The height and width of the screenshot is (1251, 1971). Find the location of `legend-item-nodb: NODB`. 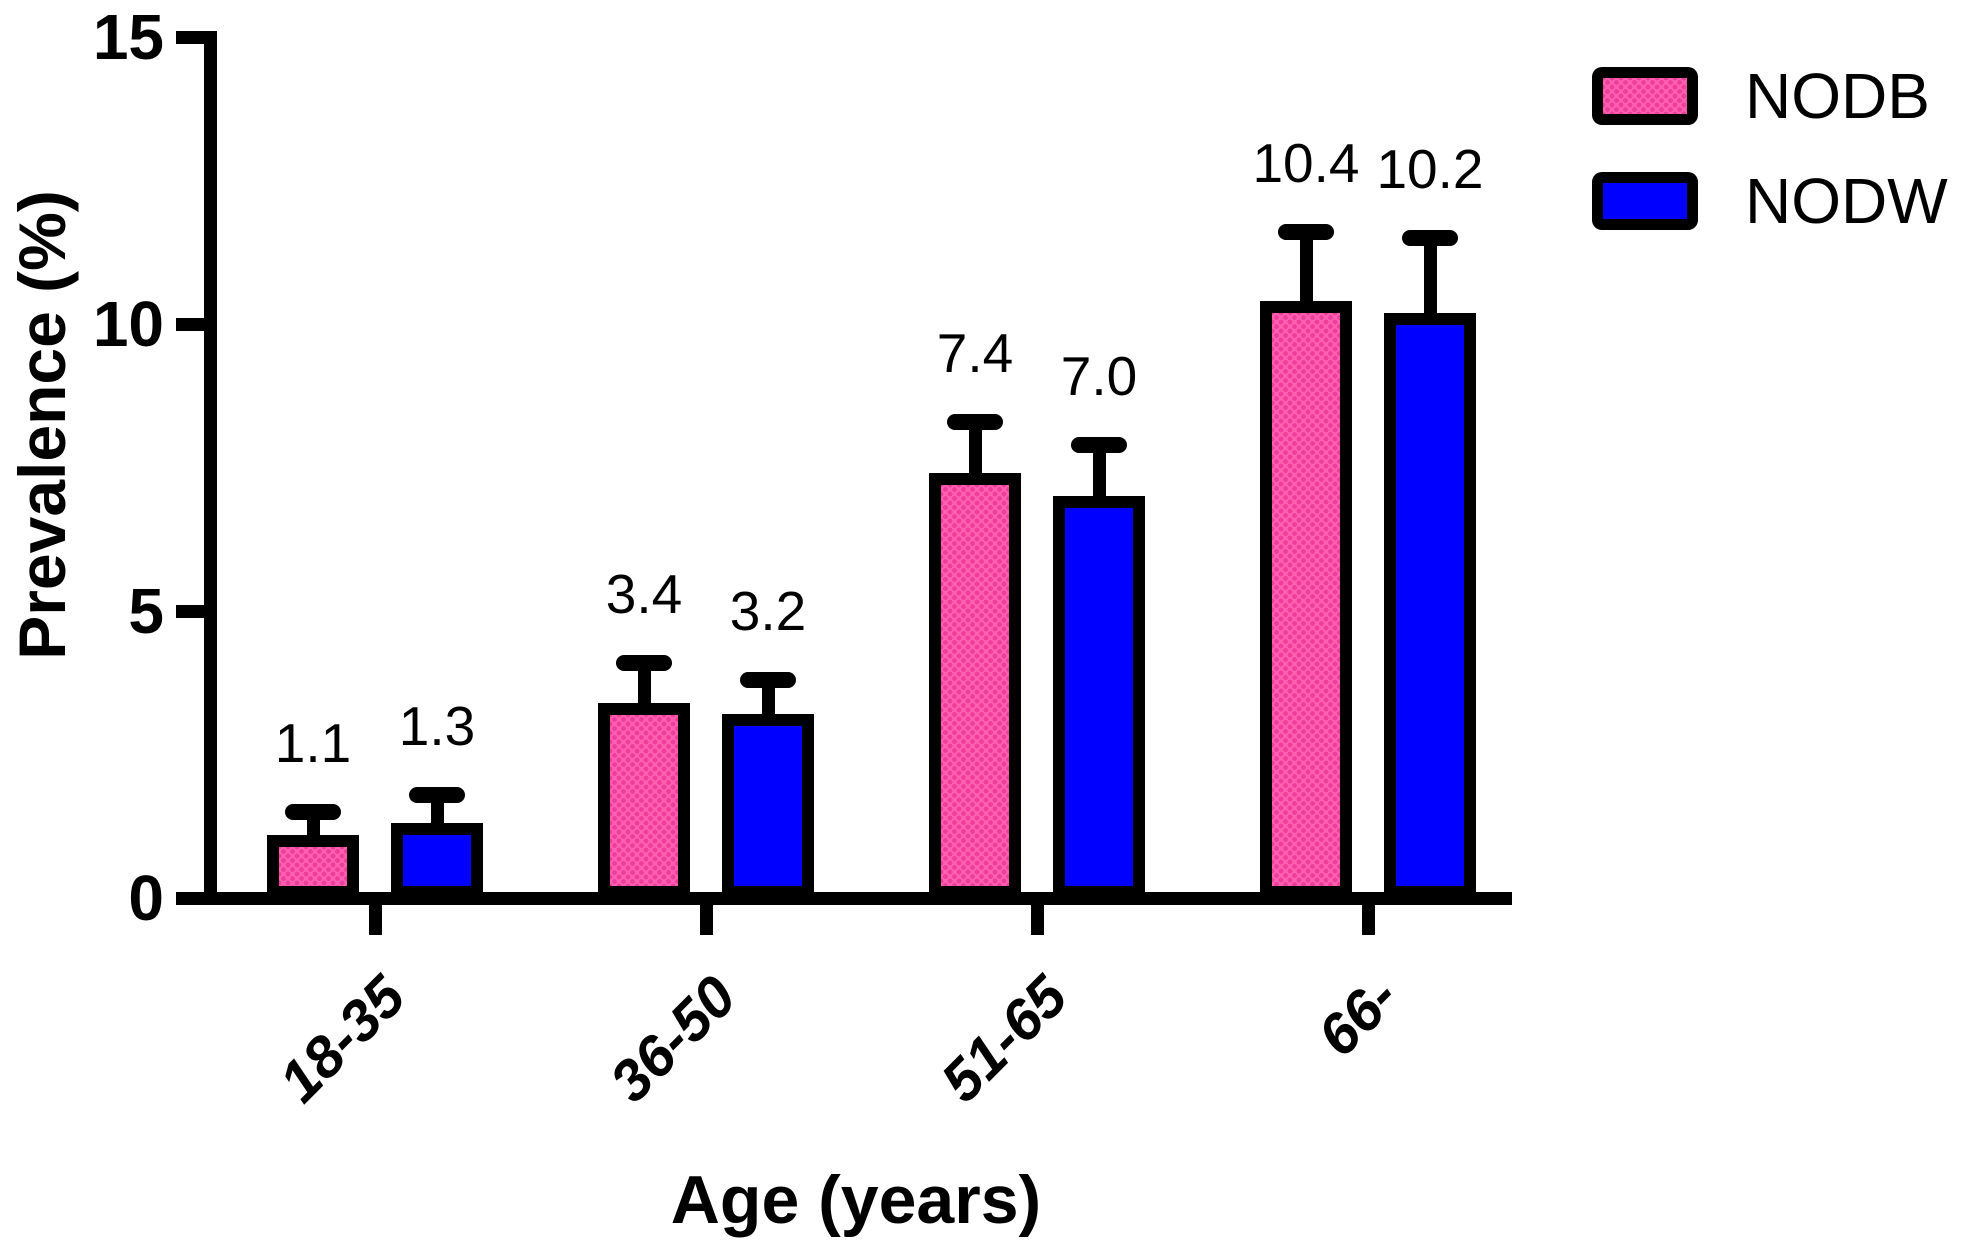

legend-item-nodb: NODB is located at coordinates (1770, 96).